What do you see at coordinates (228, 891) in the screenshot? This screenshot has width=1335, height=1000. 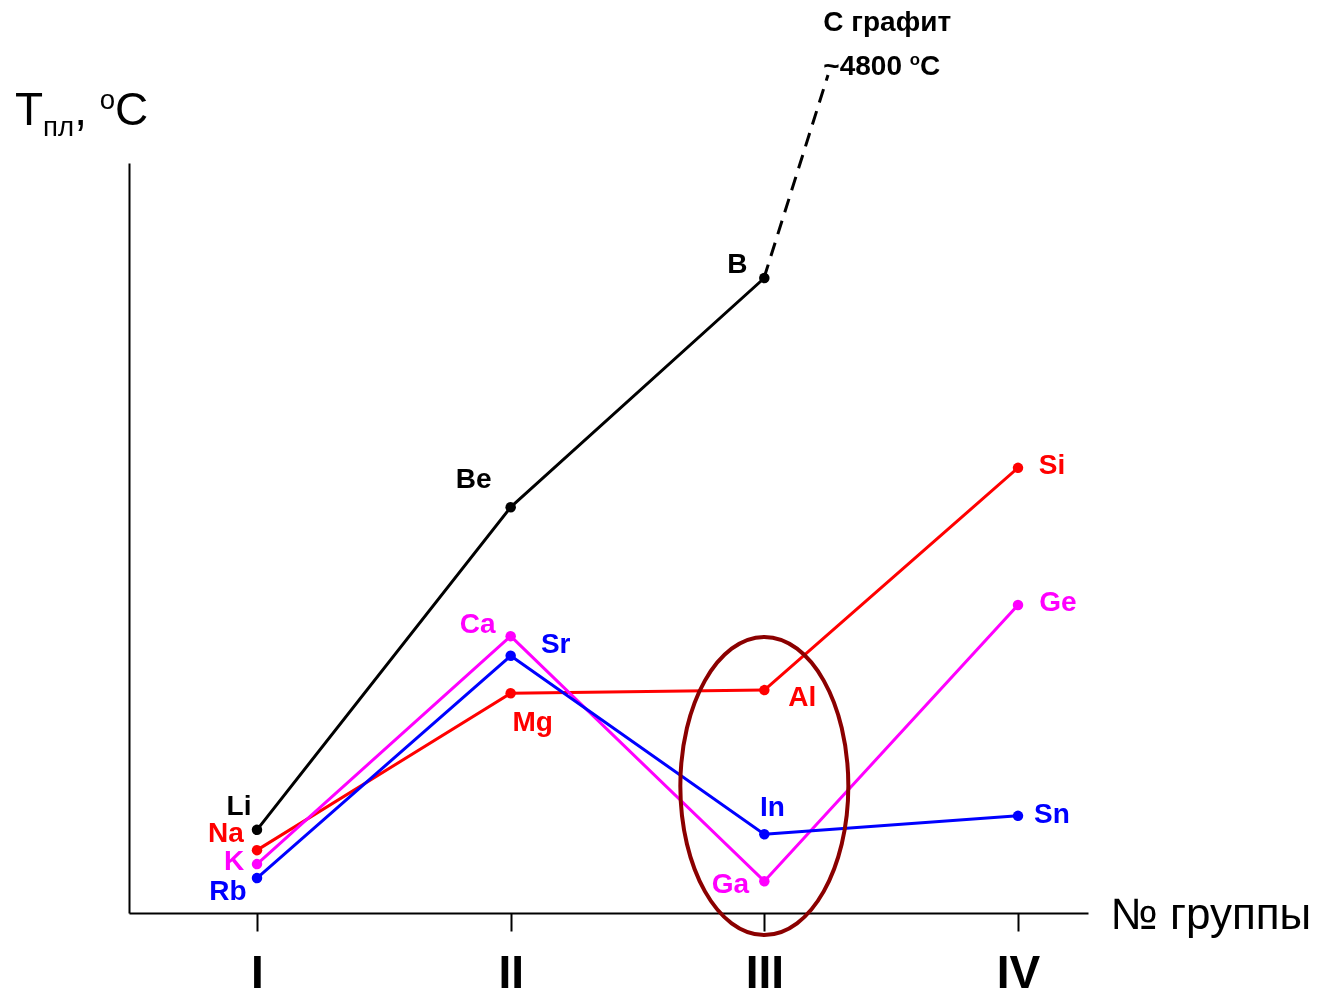 I see `annotation: Rb` at bounding box center [228, 891].